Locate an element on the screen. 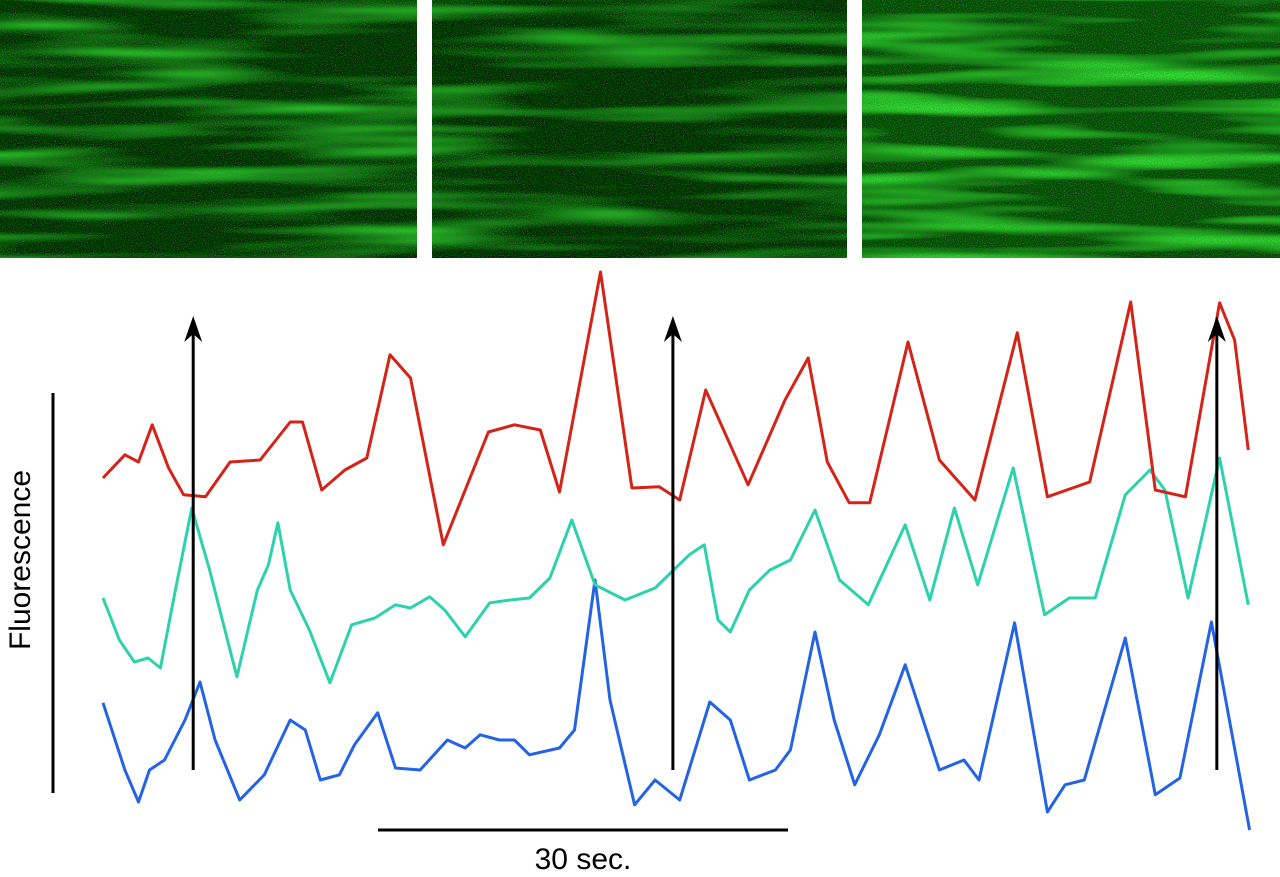 The width and height of the screenshot is (1280, 877). y-label: Fluorescence is located at coordinates (20, 560).